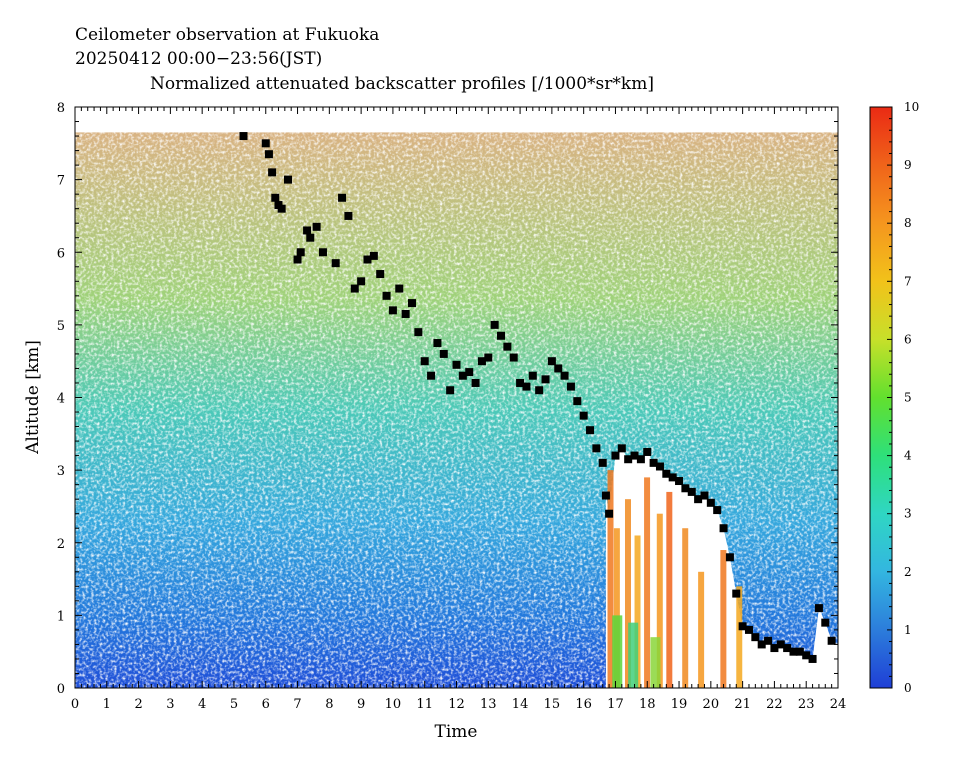 This screenshot has height=774, width=960. Describe the element at coordinates (774, 704) in the screenshot. I see `x-tick-label: 22` at that location.